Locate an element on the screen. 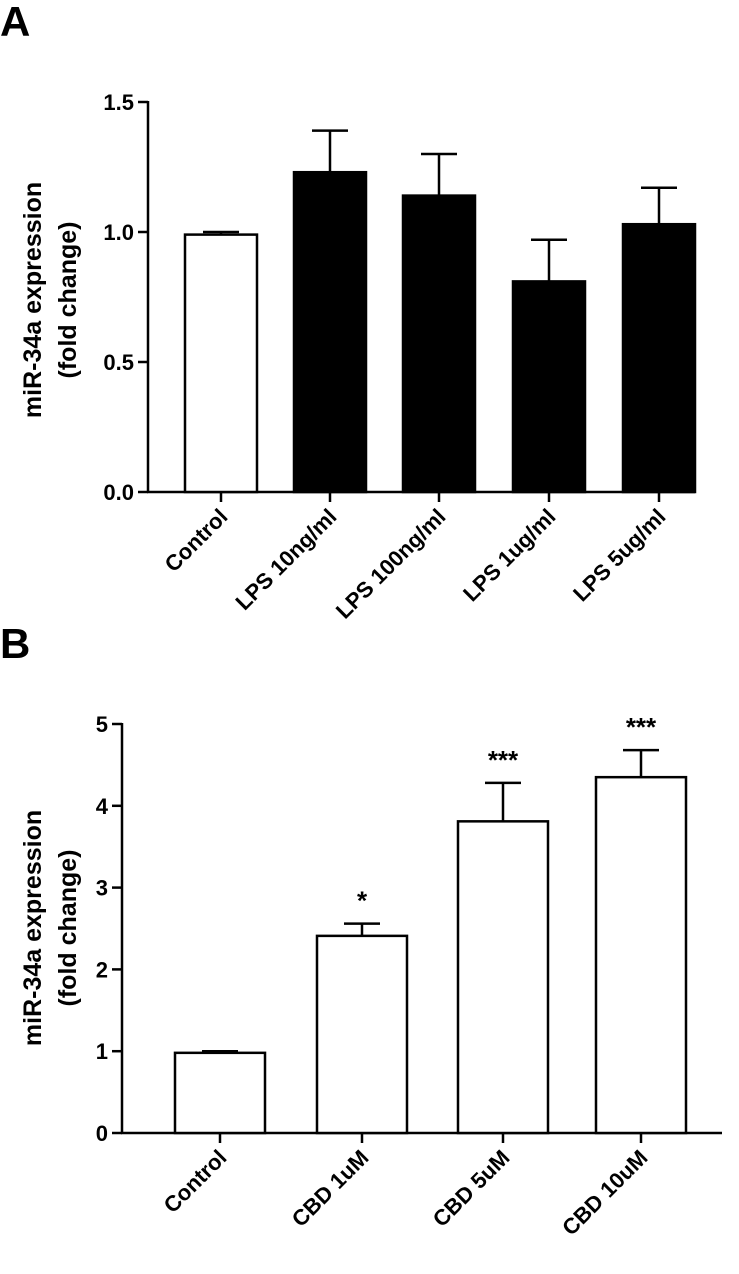  category-label: LPS 10ng/ml is located at coordinates (285, 559).